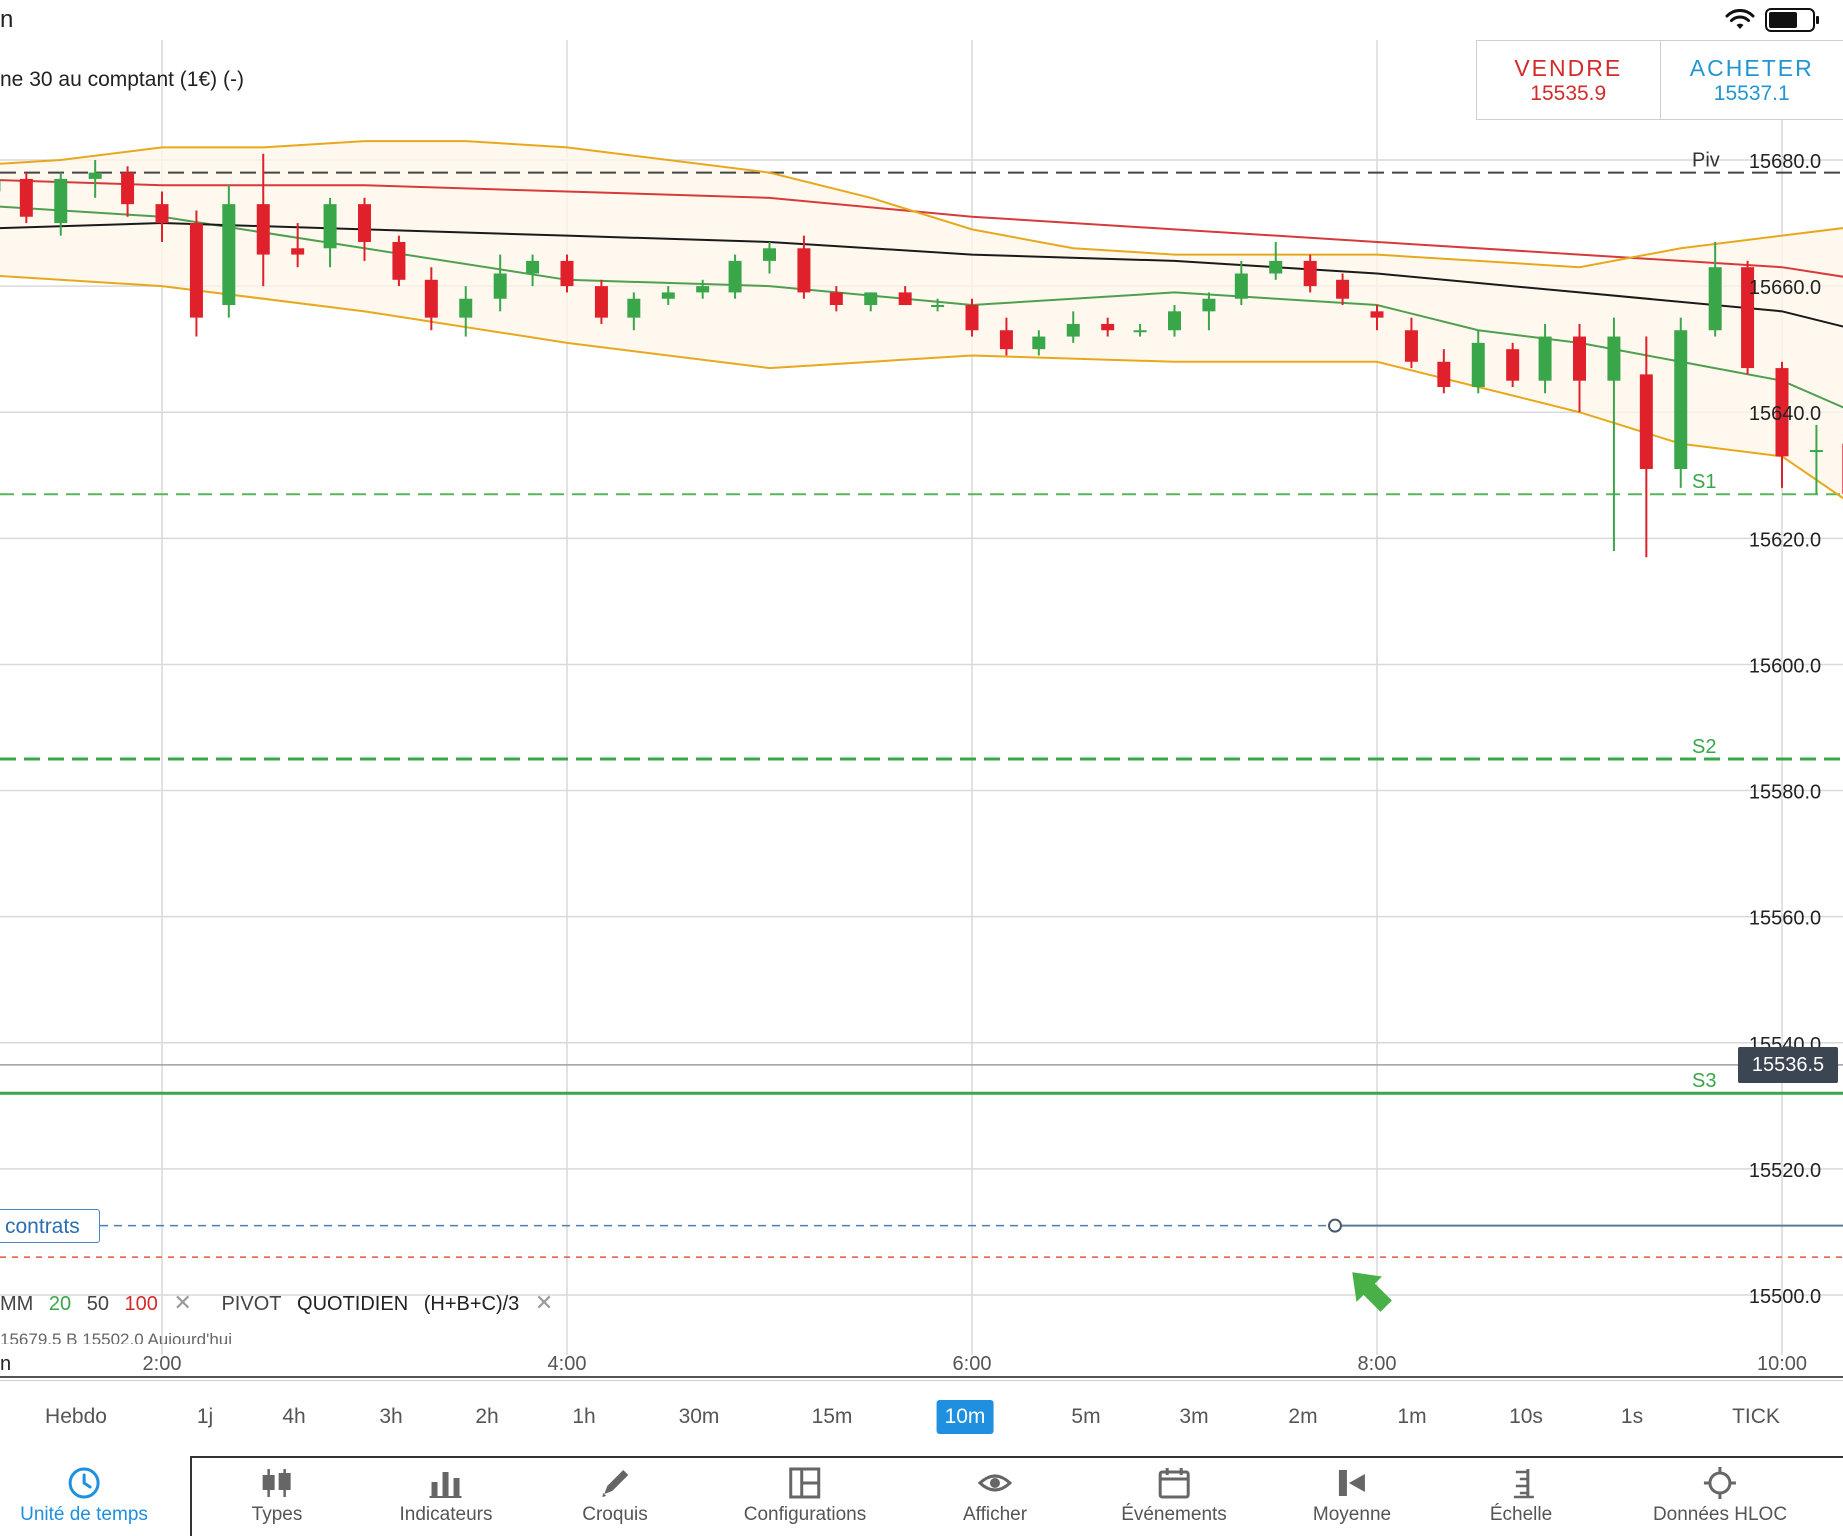 The height and width of the screenshot is (1536, 1843). What do you see at coordinates (1568, 80) in the screenshot?
I see `sell-button: VENDRE 15535.9` at bounding box center [1568, 80].